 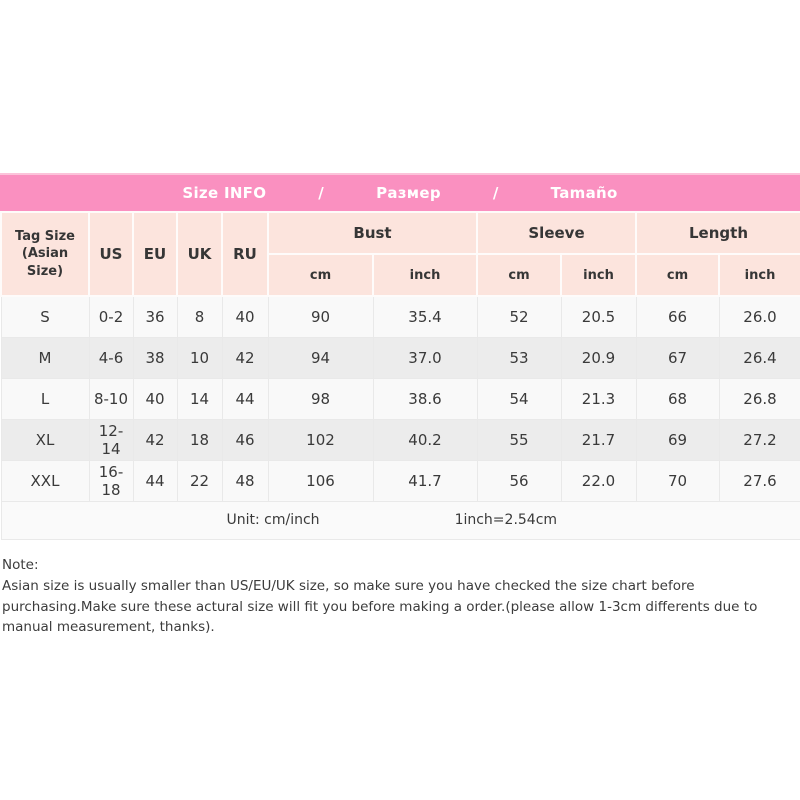 I want to click on cell-bust-cm: 102, so click(x=320, y=439).